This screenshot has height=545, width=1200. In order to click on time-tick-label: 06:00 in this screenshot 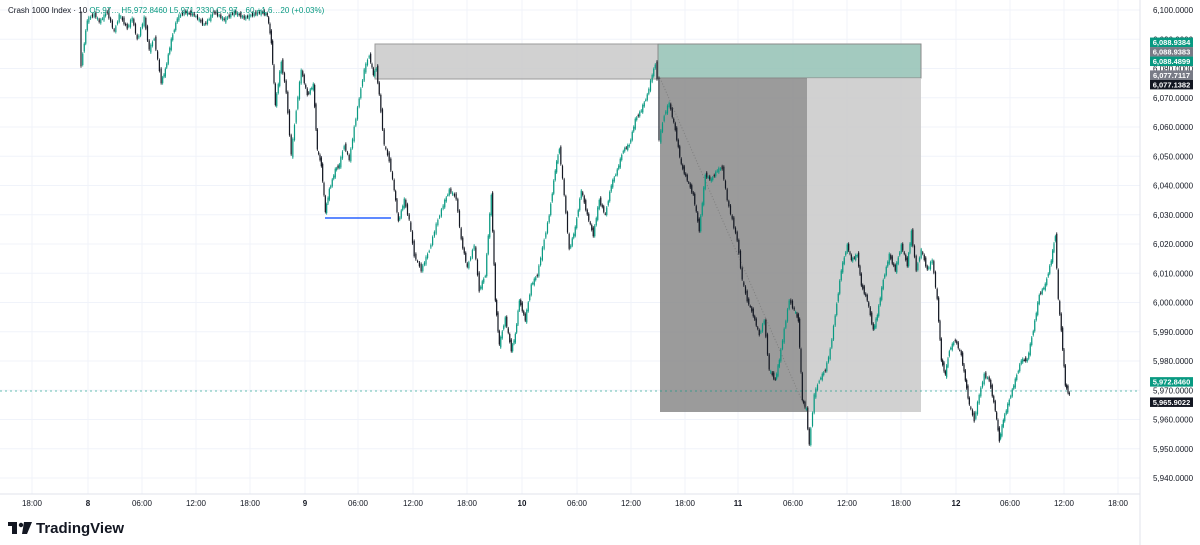, I will do `click(358, 503)`.